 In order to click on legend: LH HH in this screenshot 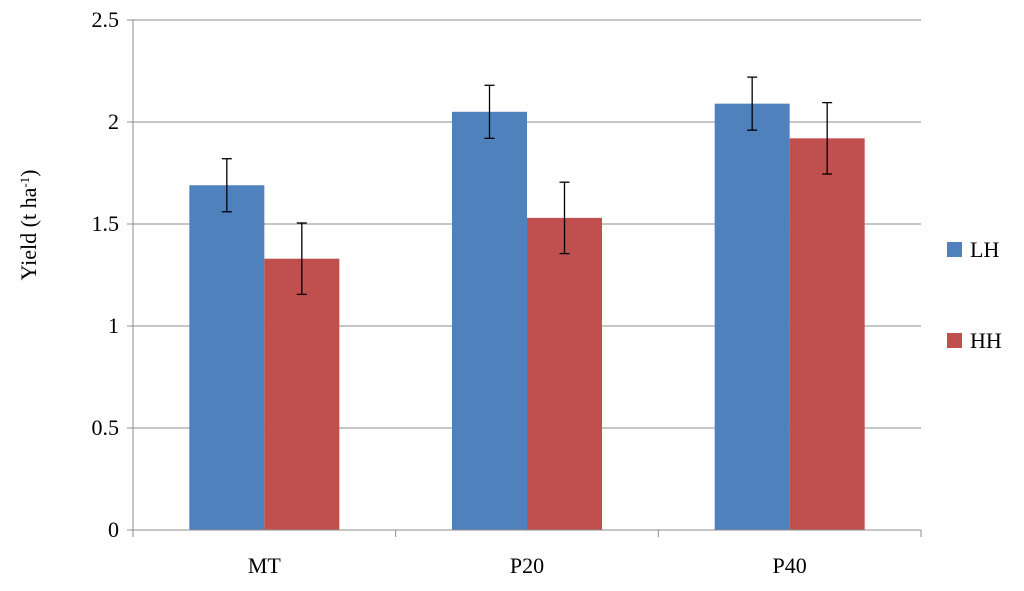, I will do `click(974, 295)`.